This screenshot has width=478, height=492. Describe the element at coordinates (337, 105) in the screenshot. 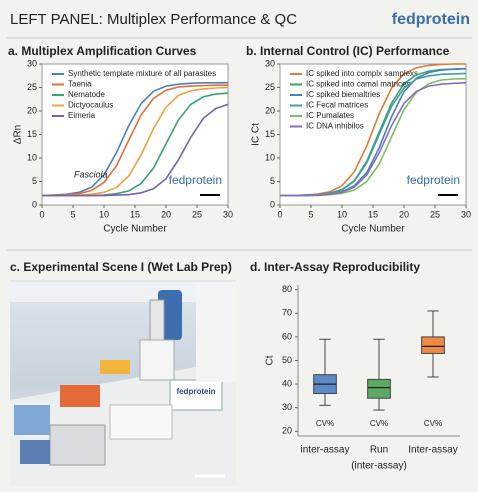

I see `legend-label: IC Fecal matrices` at that location.